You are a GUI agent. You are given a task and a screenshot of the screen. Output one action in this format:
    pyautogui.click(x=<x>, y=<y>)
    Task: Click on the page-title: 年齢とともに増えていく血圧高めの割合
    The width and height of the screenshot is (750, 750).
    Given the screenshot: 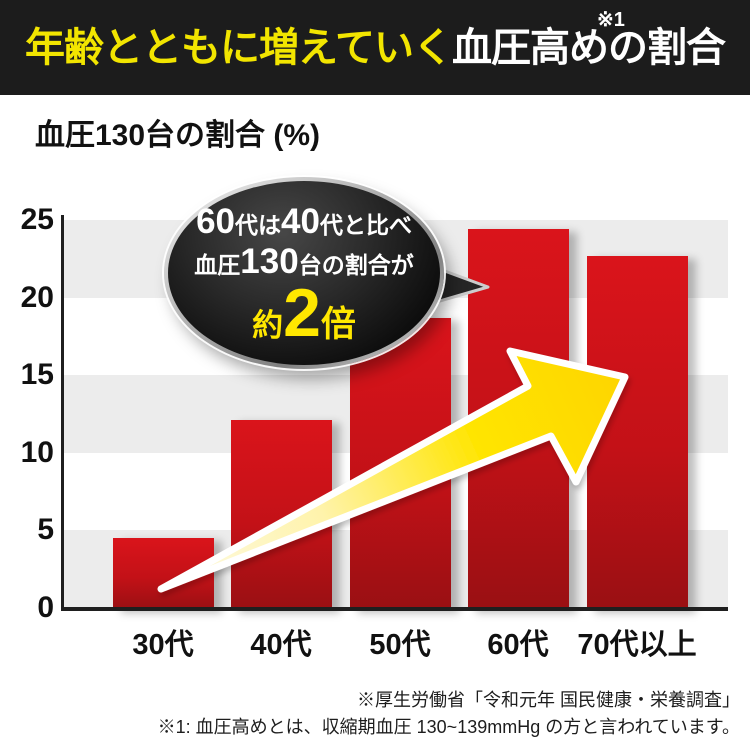 What is the action you would take?
    pyautogui.click(x=375, y=47)
    